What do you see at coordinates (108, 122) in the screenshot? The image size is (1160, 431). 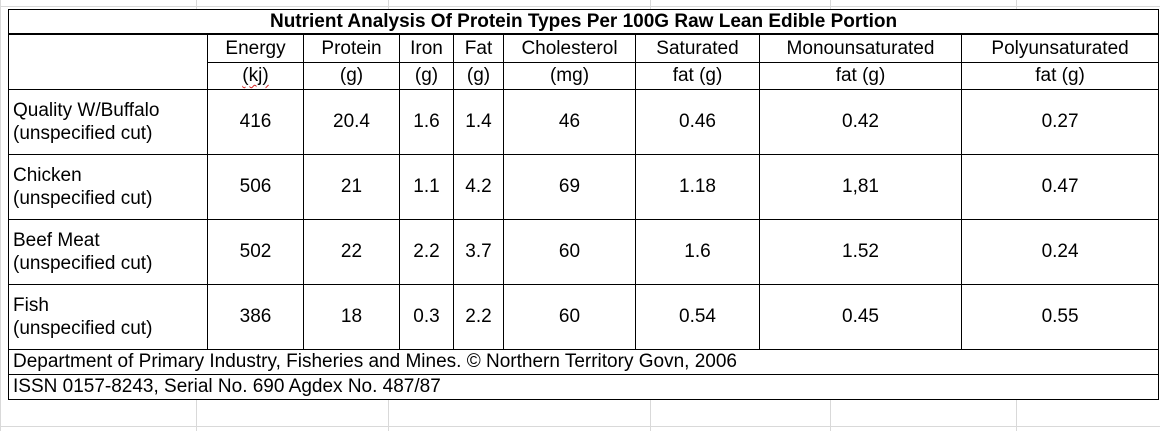 I see `row-label: Quality W/Buffalo (unspecified cut)` at bounding box center [108, 122].